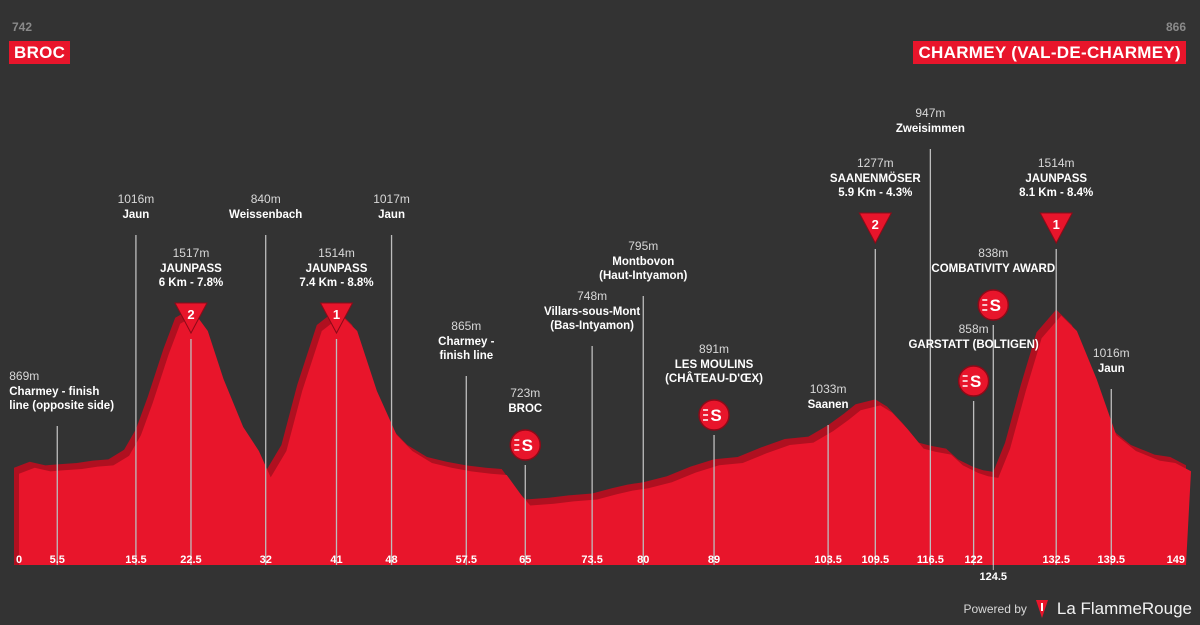  What do you see at coordinates (336, 560) in the screenshot?
I see `km-tick-label: 41` at bounding box center [336, 560].